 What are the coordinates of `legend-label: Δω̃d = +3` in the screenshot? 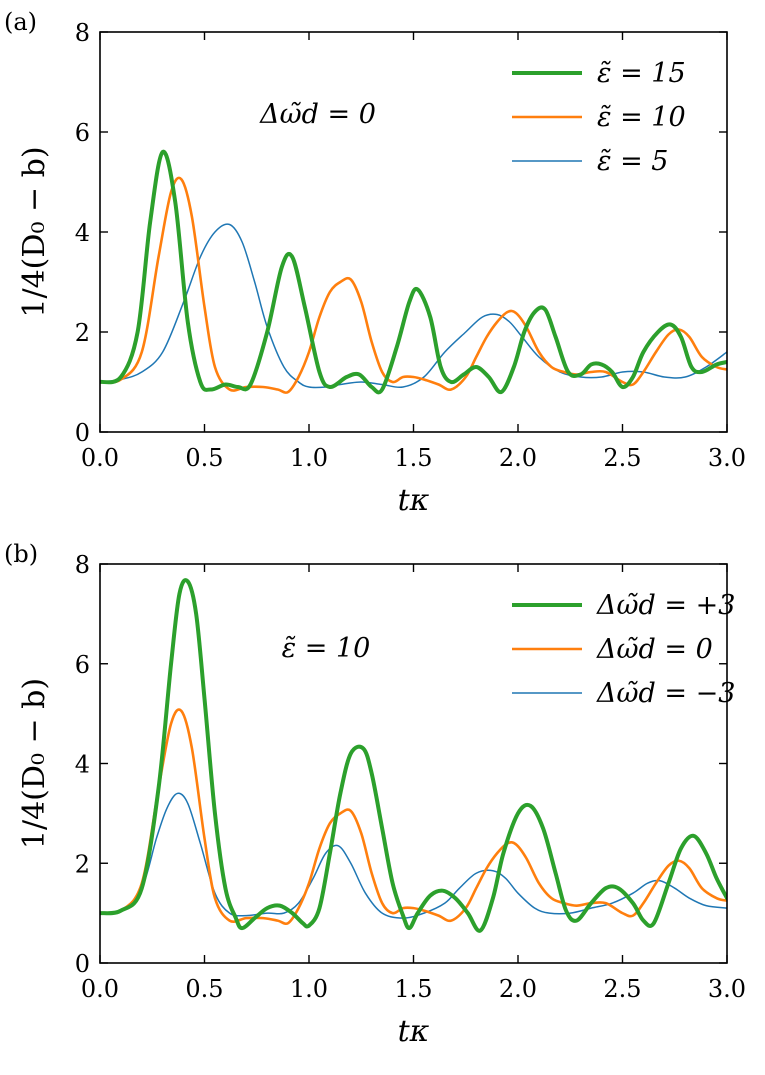 It's located at (665, 605).